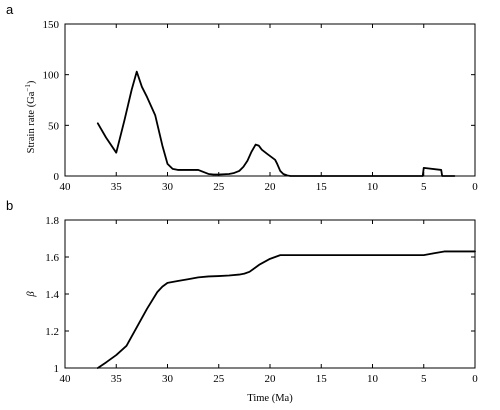 The width and height of the screenshot is (500, 410). Describe the element at coordinates (270, 398) in the screenshot. I see `panel-b-xlabel: Time (Ma)` at that location.